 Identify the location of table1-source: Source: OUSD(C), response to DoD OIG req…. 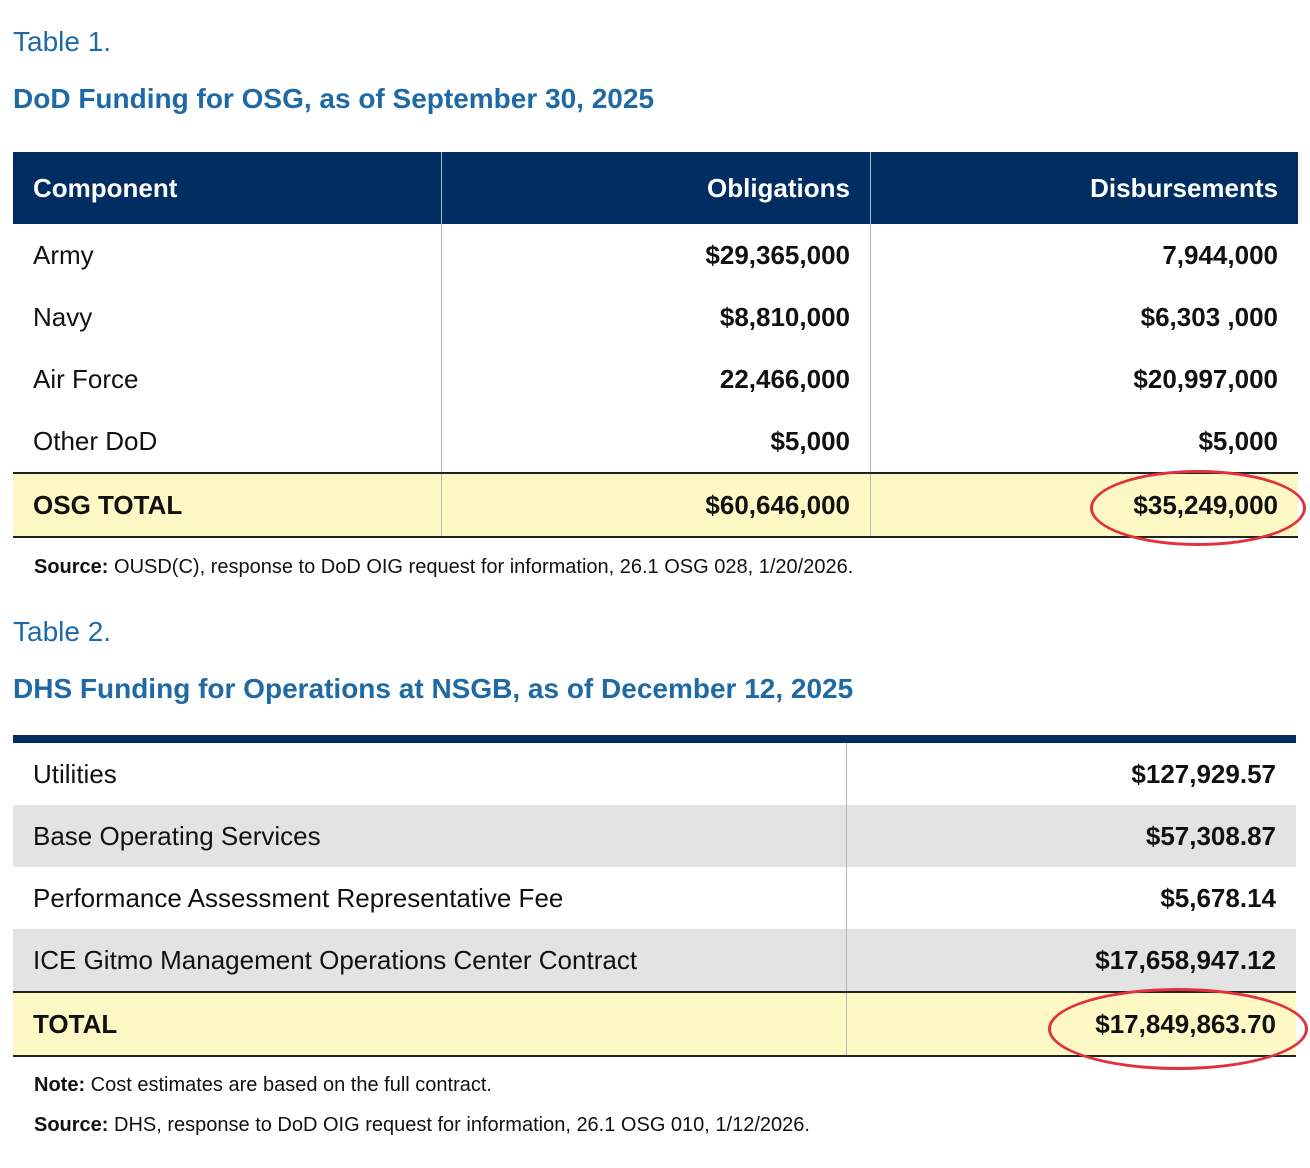
(443, 567).